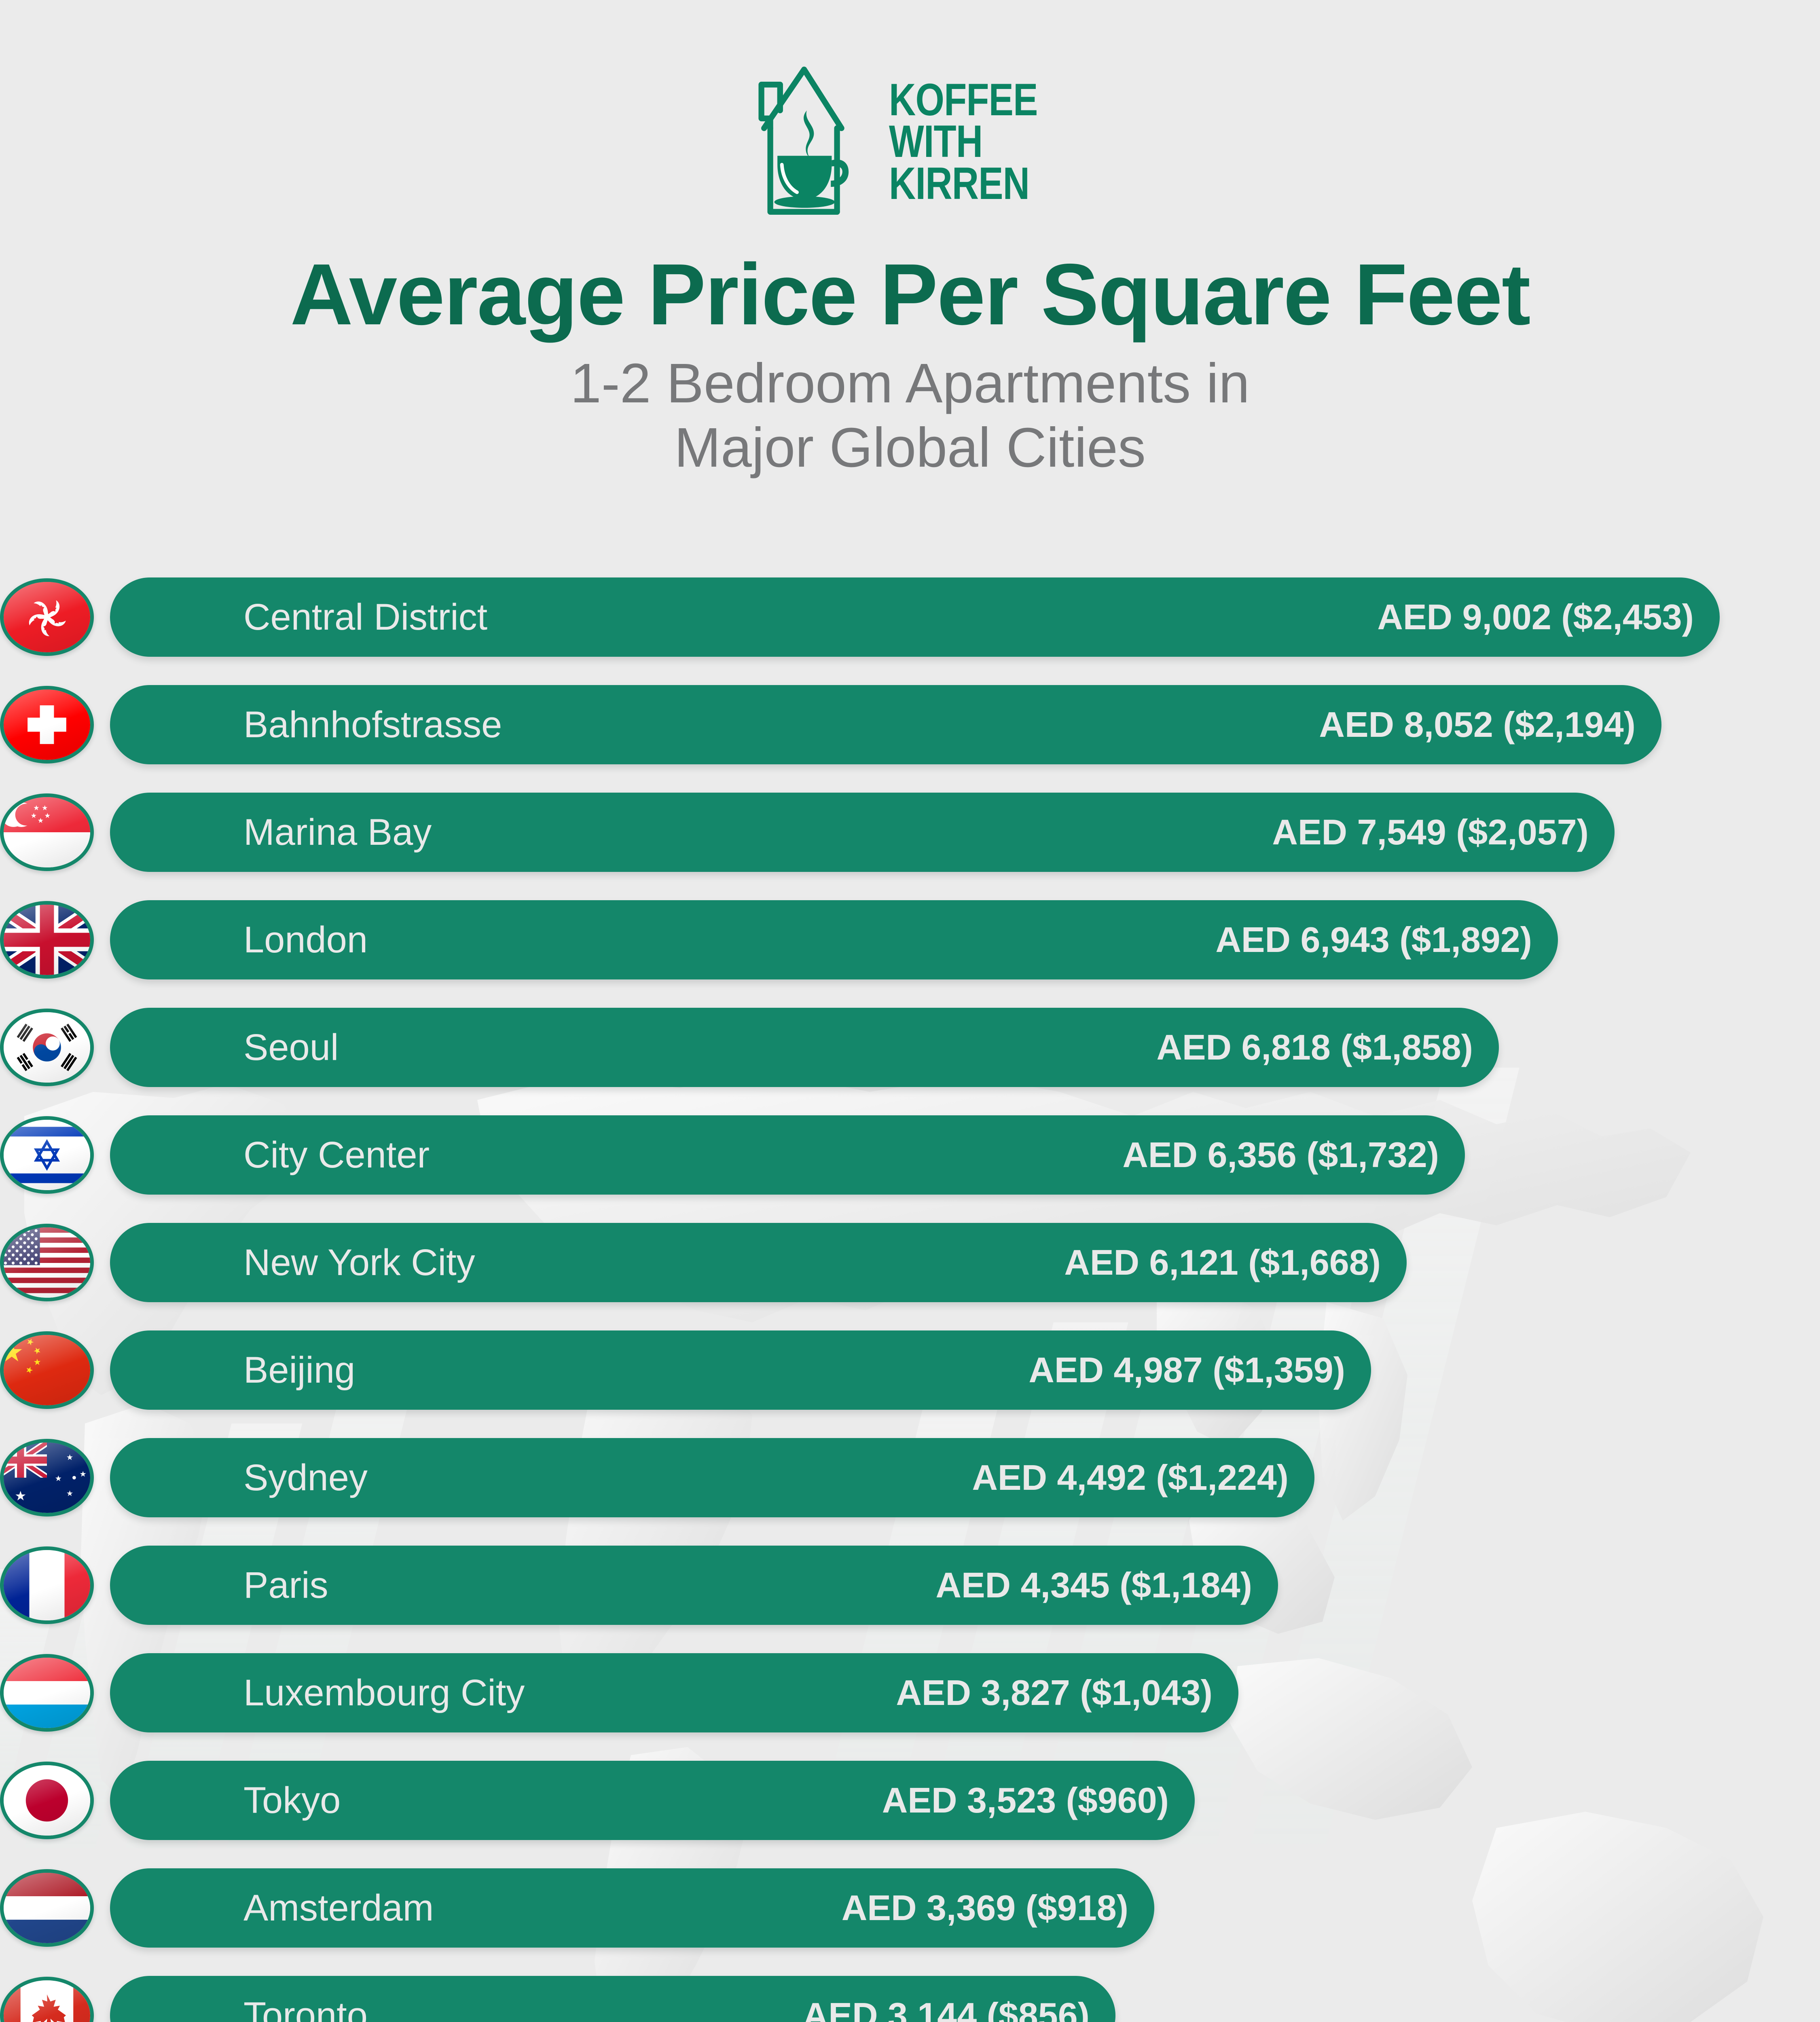 The width and height of the screenshot is (1820, 2022). I want to click on house-with-coffee-cup-icon, so click(804, 140).